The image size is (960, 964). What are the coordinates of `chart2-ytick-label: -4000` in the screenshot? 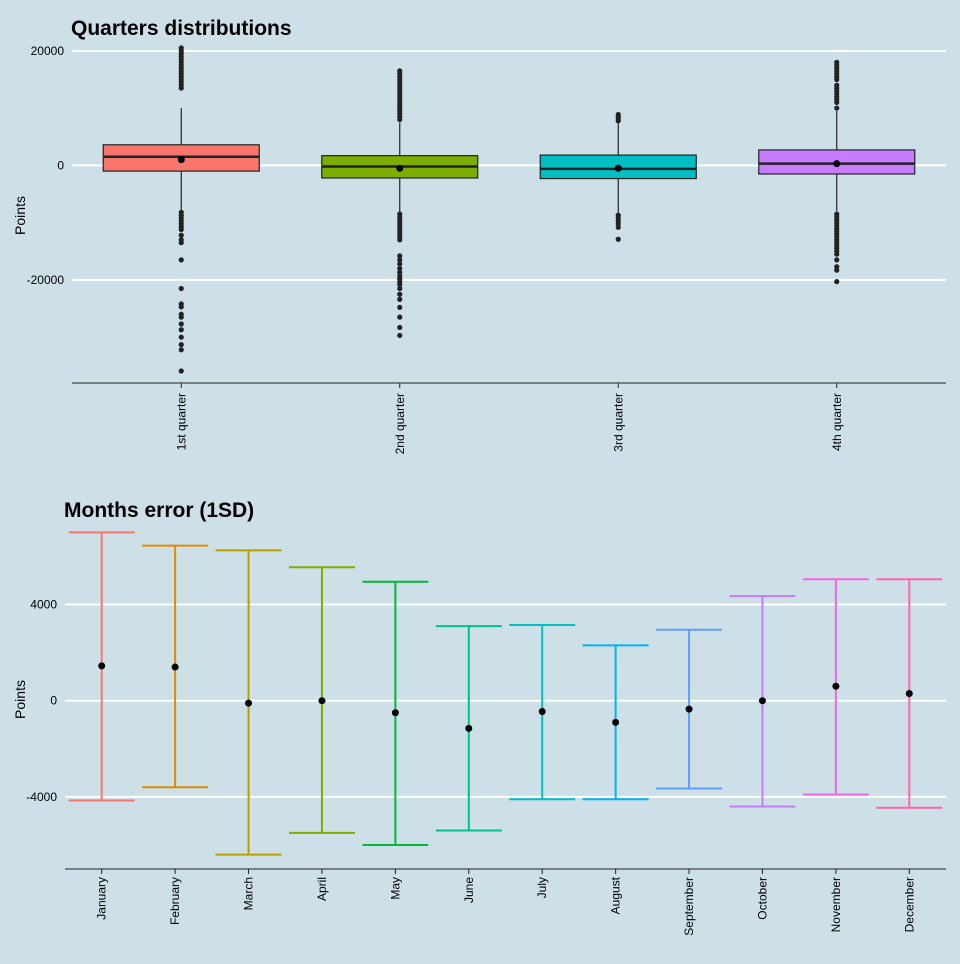 It's located at (41, 797).